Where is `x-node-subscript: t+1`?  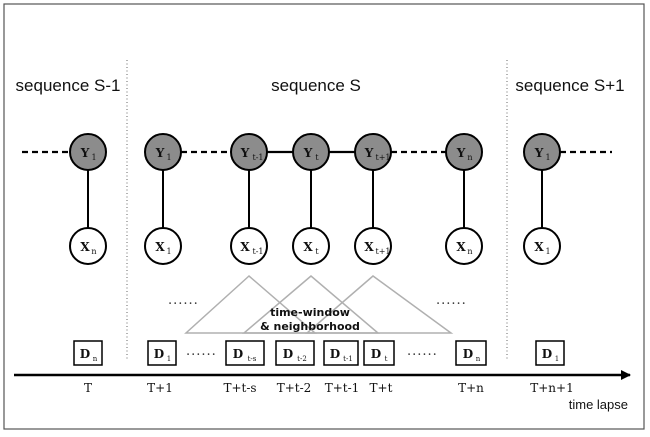 x-node-subscript: t+1 is located at coordinates (382, 251).